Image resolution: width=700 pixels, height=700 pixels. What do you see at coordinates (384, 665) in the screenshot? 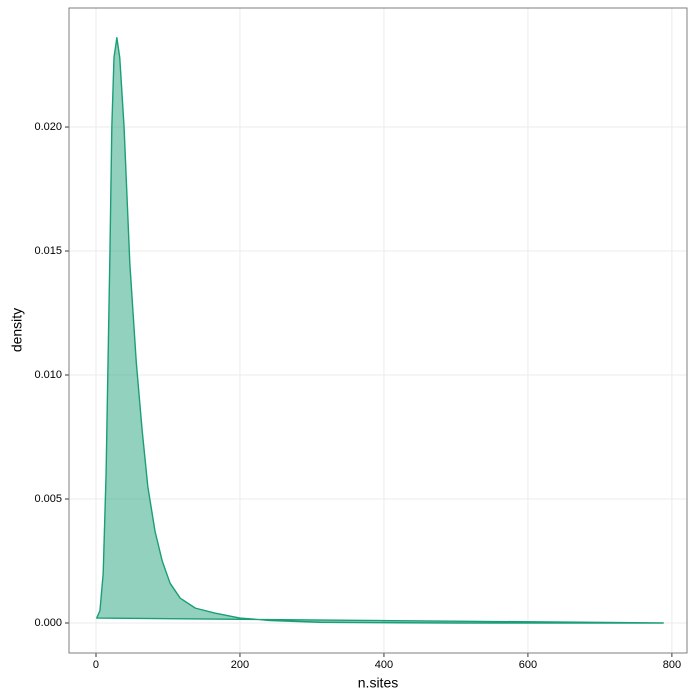
I see `x-tick-label: 400` at bounding box center [384, 665].